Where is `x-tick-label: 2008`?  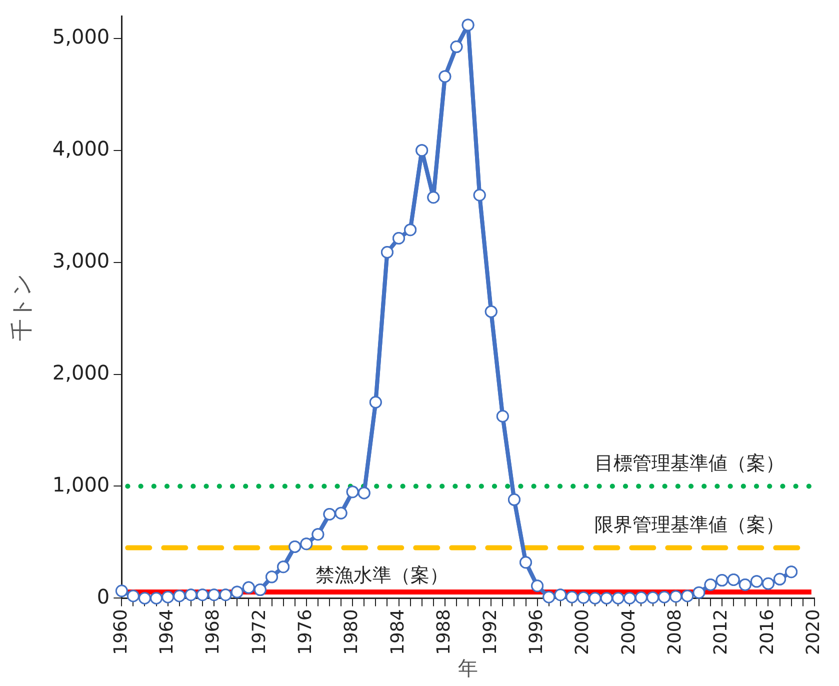
x-tick-label: 2008 is located at coordinates (675, 632).